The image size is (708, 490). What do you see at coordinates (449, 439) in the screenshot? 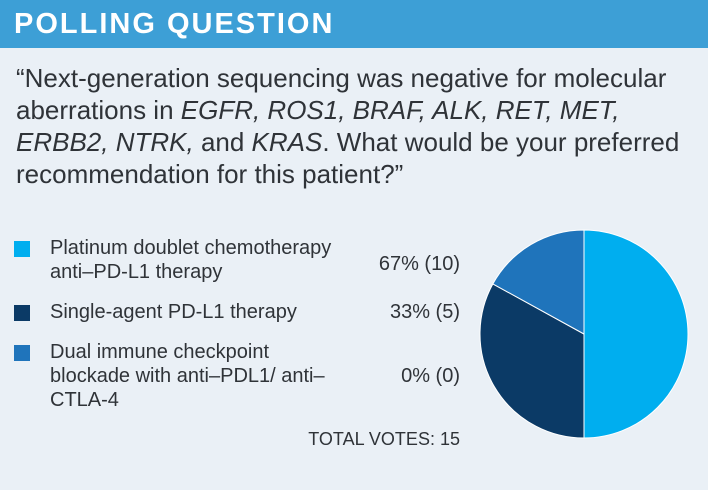
I see `total-votes-value: 15` at bounding box center [449, 439].